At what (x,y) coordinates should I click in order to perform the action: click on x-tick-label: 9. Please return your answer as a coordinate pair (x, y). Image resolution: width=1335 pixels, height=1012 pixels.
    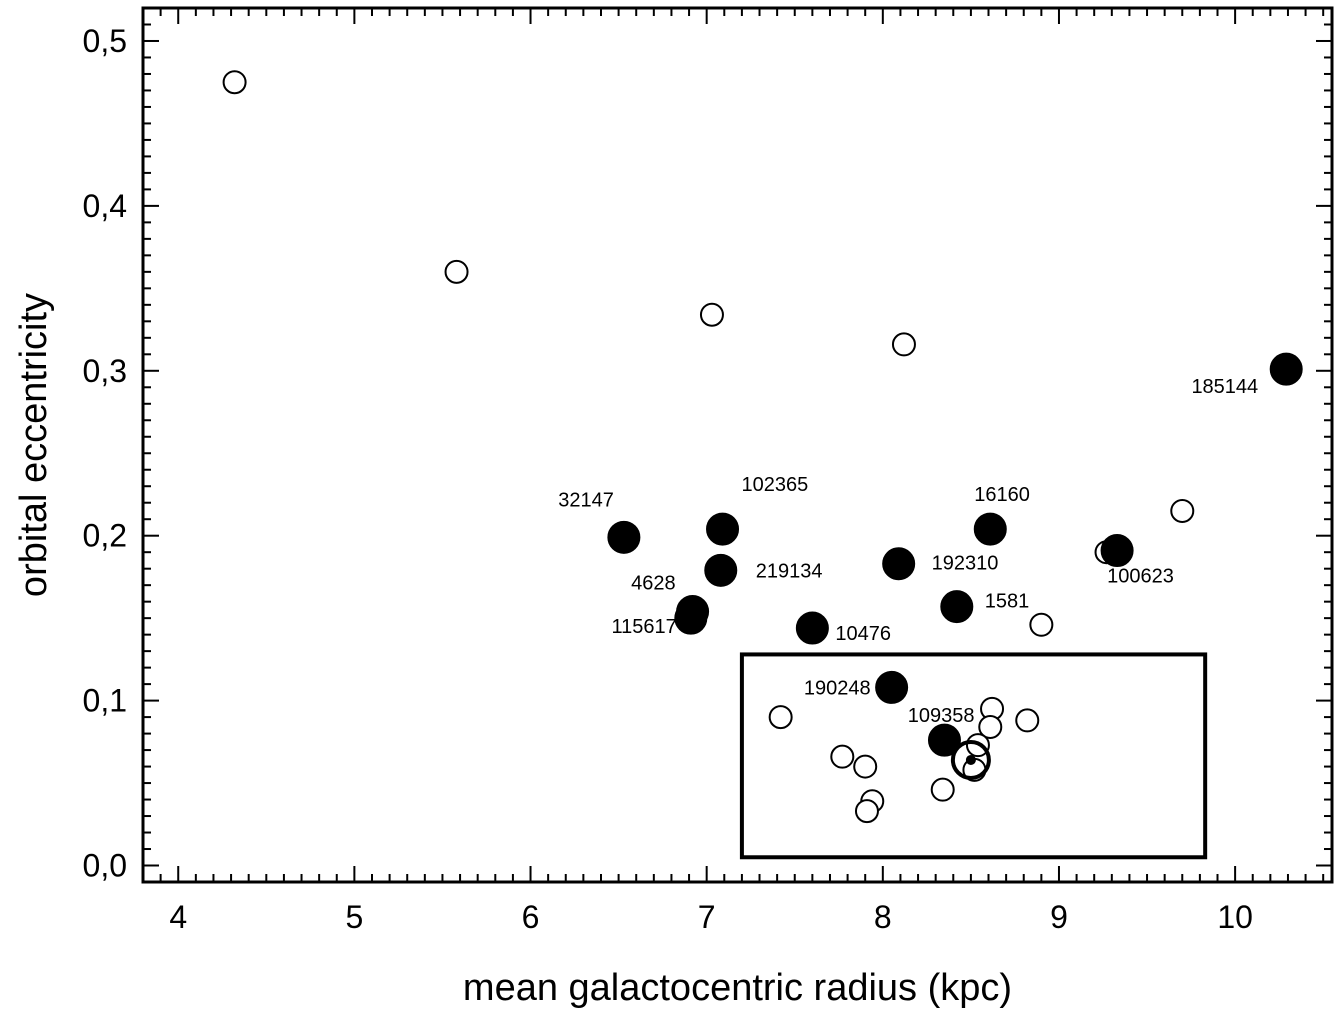
    Looking at the image, I should click on (1059, 917).